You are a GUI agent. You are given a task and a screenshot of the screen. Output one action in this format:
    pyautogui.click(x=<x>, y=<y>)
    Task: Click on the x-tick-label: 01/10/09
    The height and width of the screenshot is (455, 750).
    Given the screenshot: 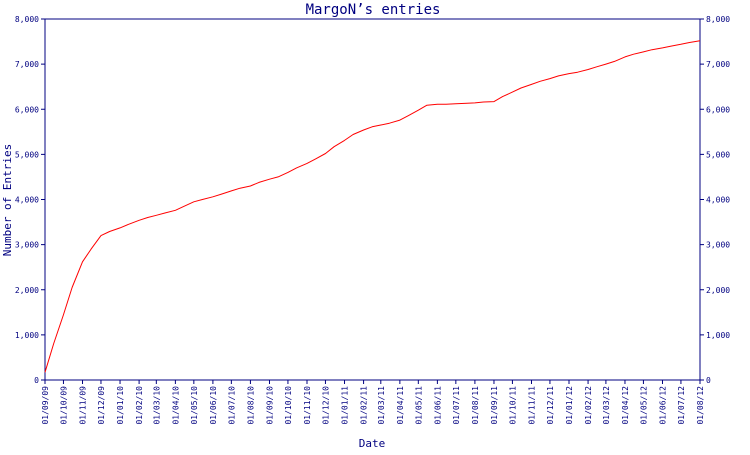 What is the action you would take?
    pyautogui.click(x=63, y=405)
    